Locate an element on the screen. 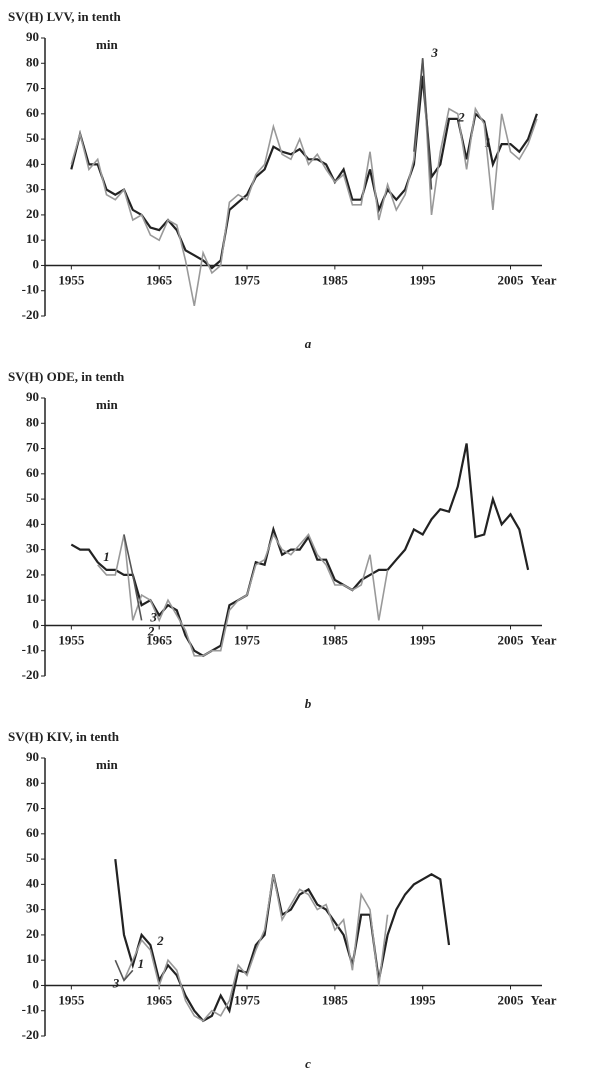  panel-caption: b is located at coordinates (308, 703).